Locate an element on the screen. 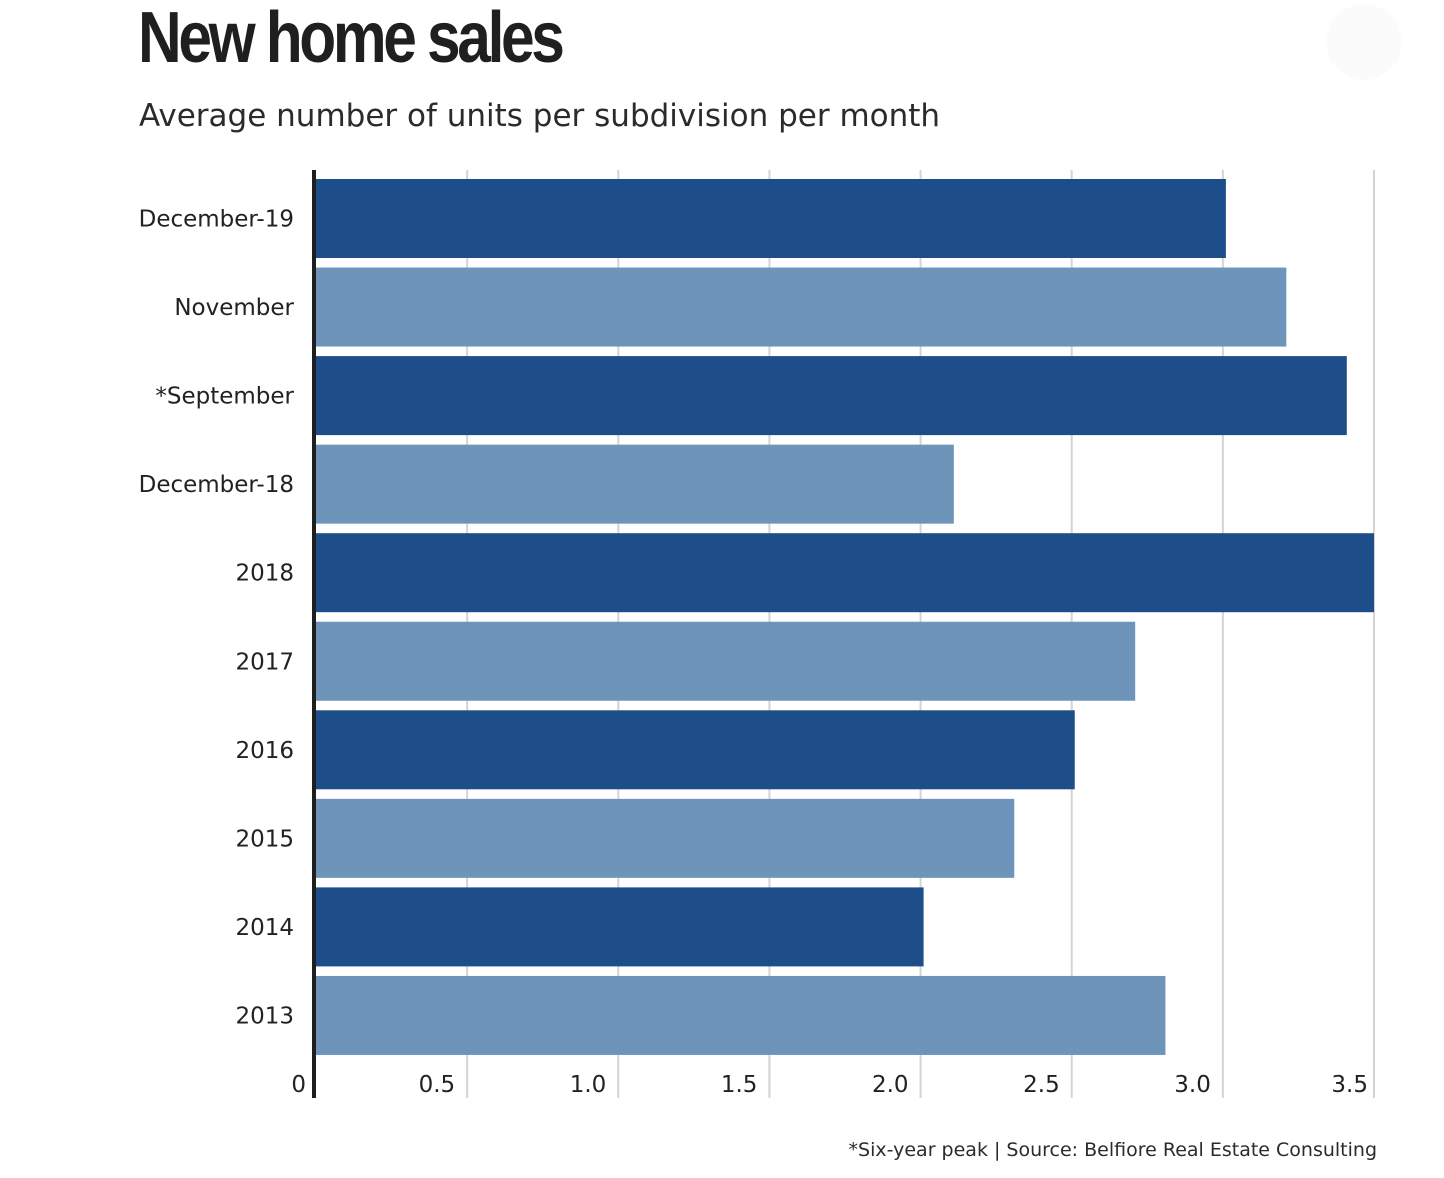 This screenshot has width=1444, height=1178. x-tick-label: 3.5 is located at coordinates (1349, 1085).